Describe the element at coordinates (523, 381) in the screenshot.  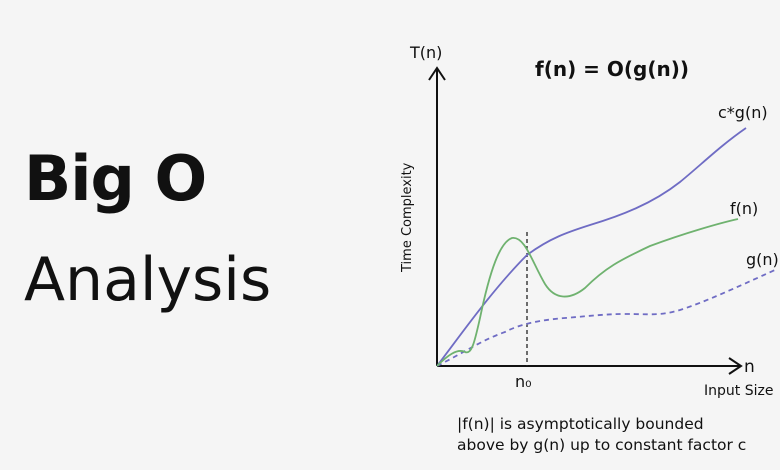
I see `n0-label: n₀` at that location.